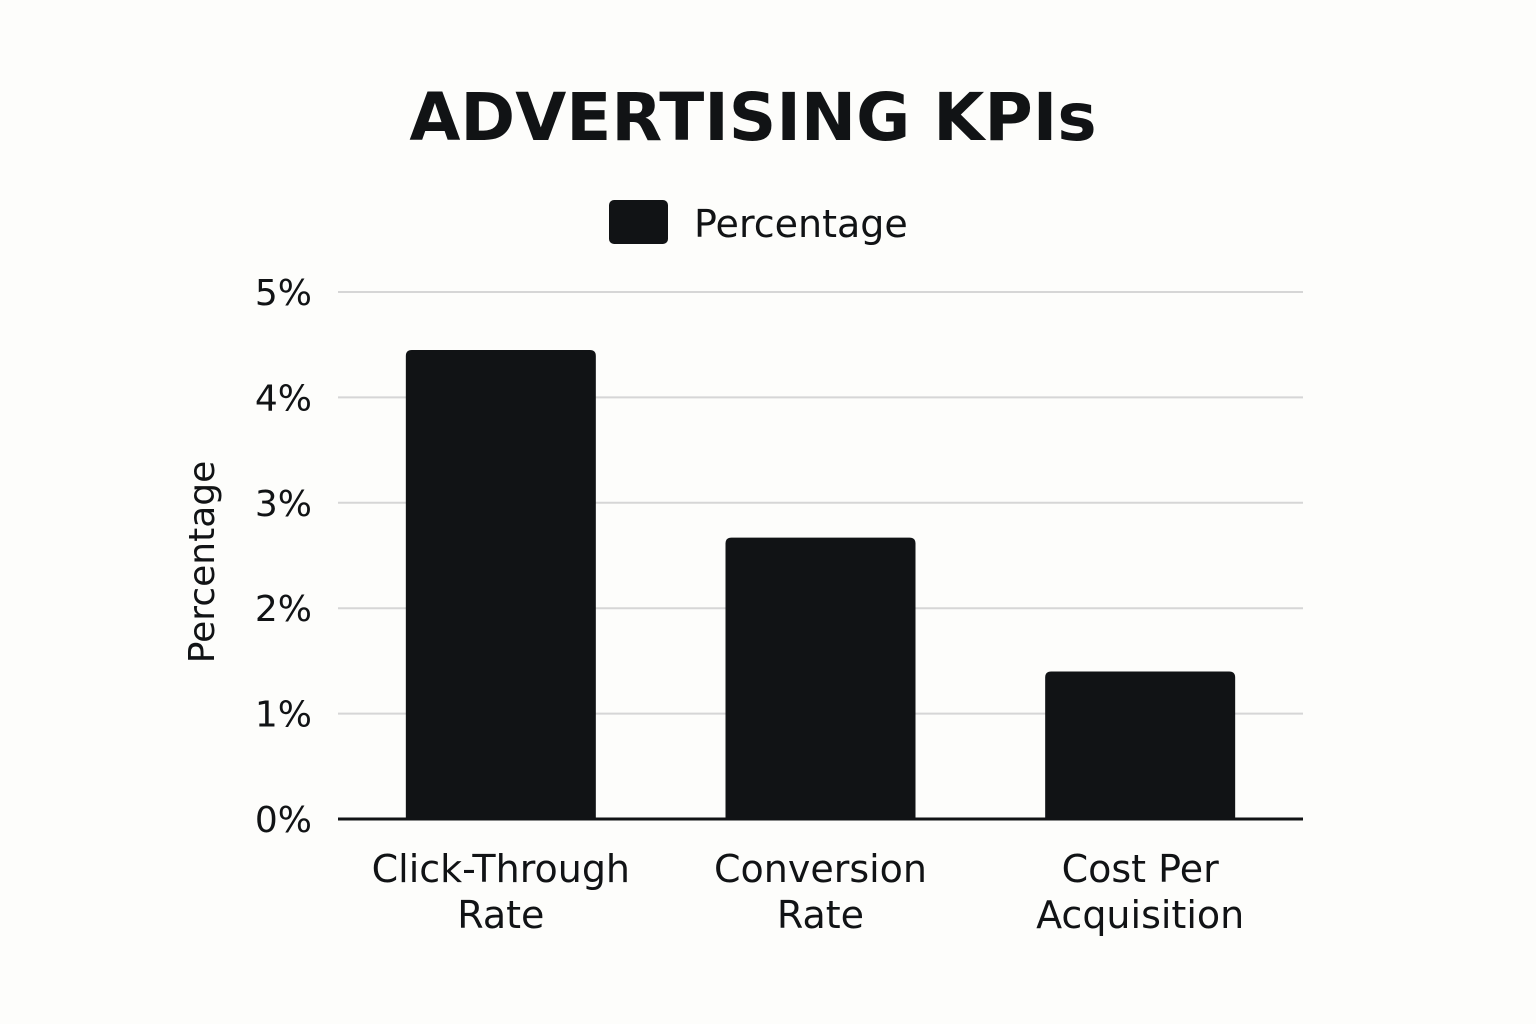 The height and width of the screenshot is (1024, 1536). What do you see at coordinates (1140, 915) in the screenshot?
I see `x-category-label: Acquisition` at bounding box center [1140, 915].